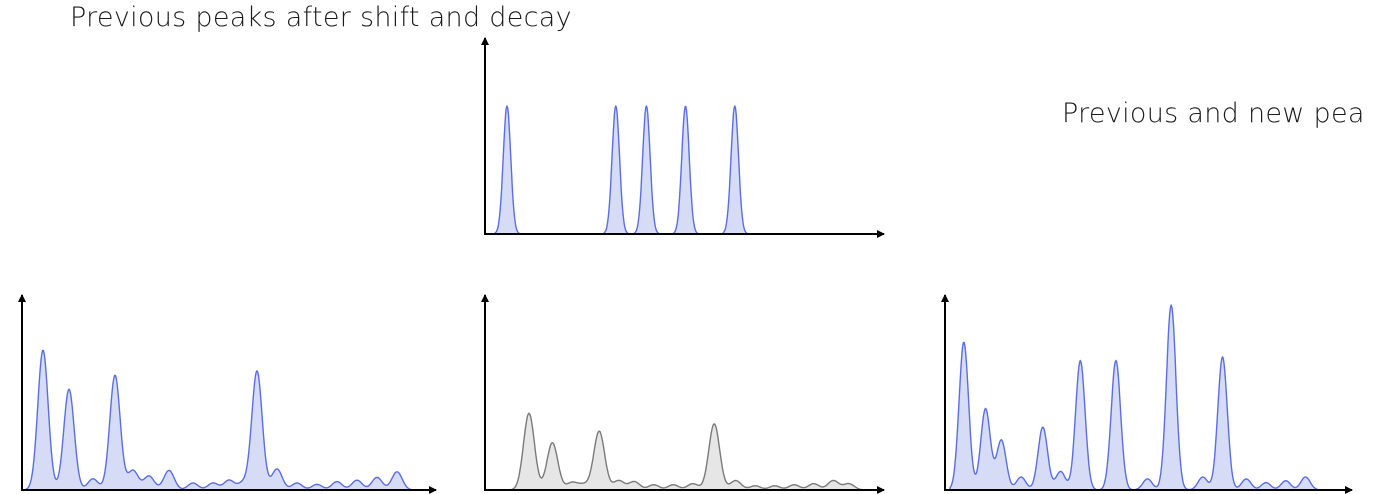 The width and height of the screenshot is (1400, 494). I want to click on panel-bottom-right, so click(1147, 394).